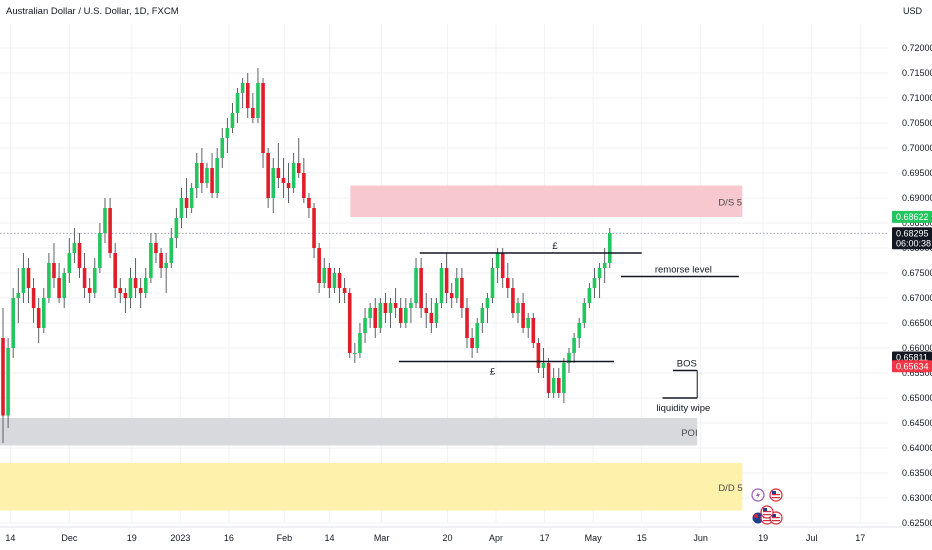 The width and height of the screenshot is (932, 550). What do you see at coordinates (917, 98) in the screenshot?
I see `y-tick-label: 0.71000` at bounding box center [917, 98].